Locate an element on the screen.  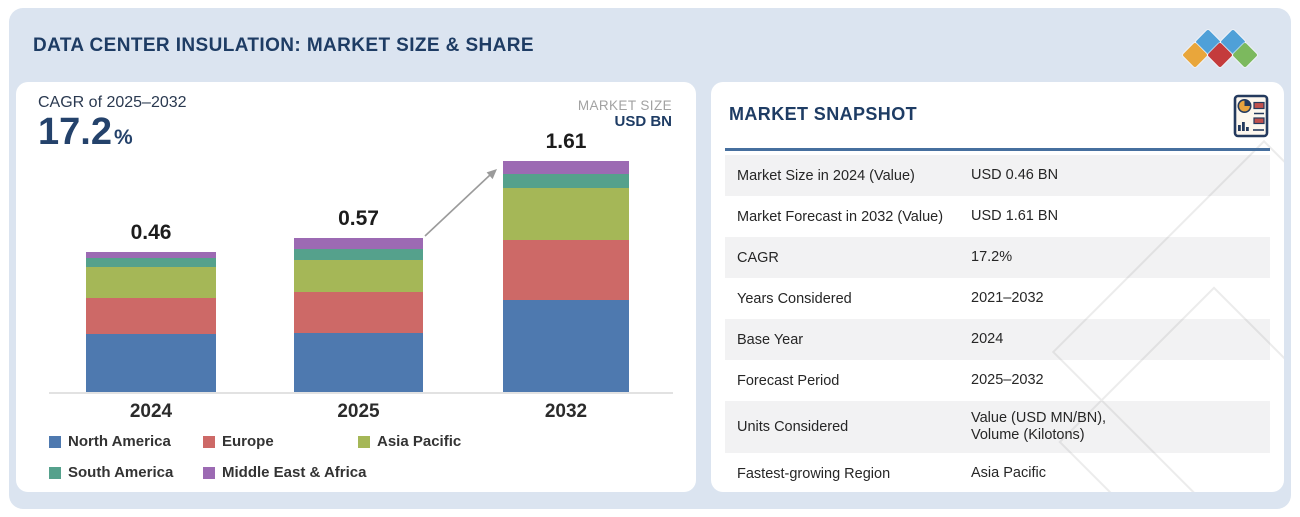
snapshot-row-value: 2025–2032 is located at coordinates (1007, 380).